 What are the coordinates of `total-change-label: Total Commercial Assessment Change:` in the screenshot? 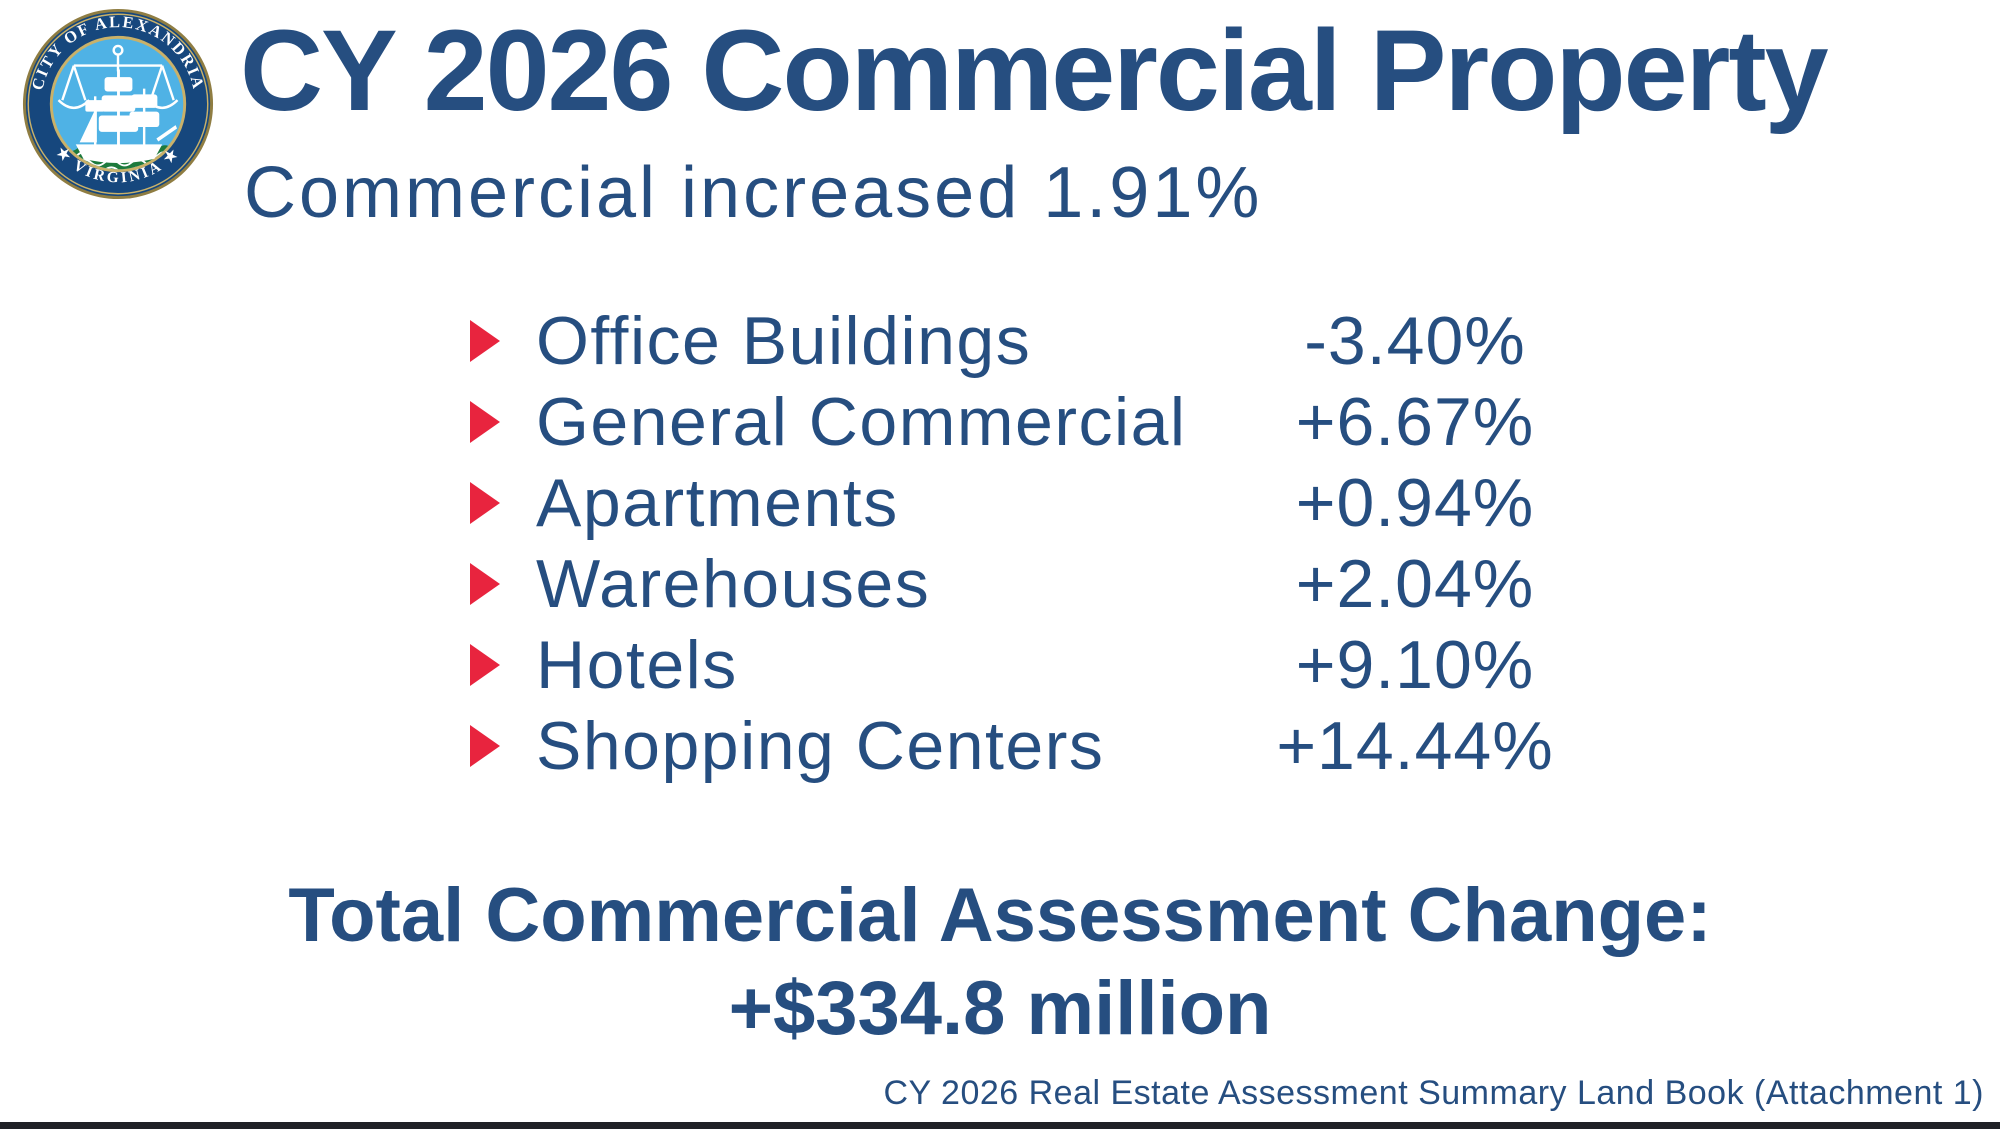 It's located at (1000, 915).